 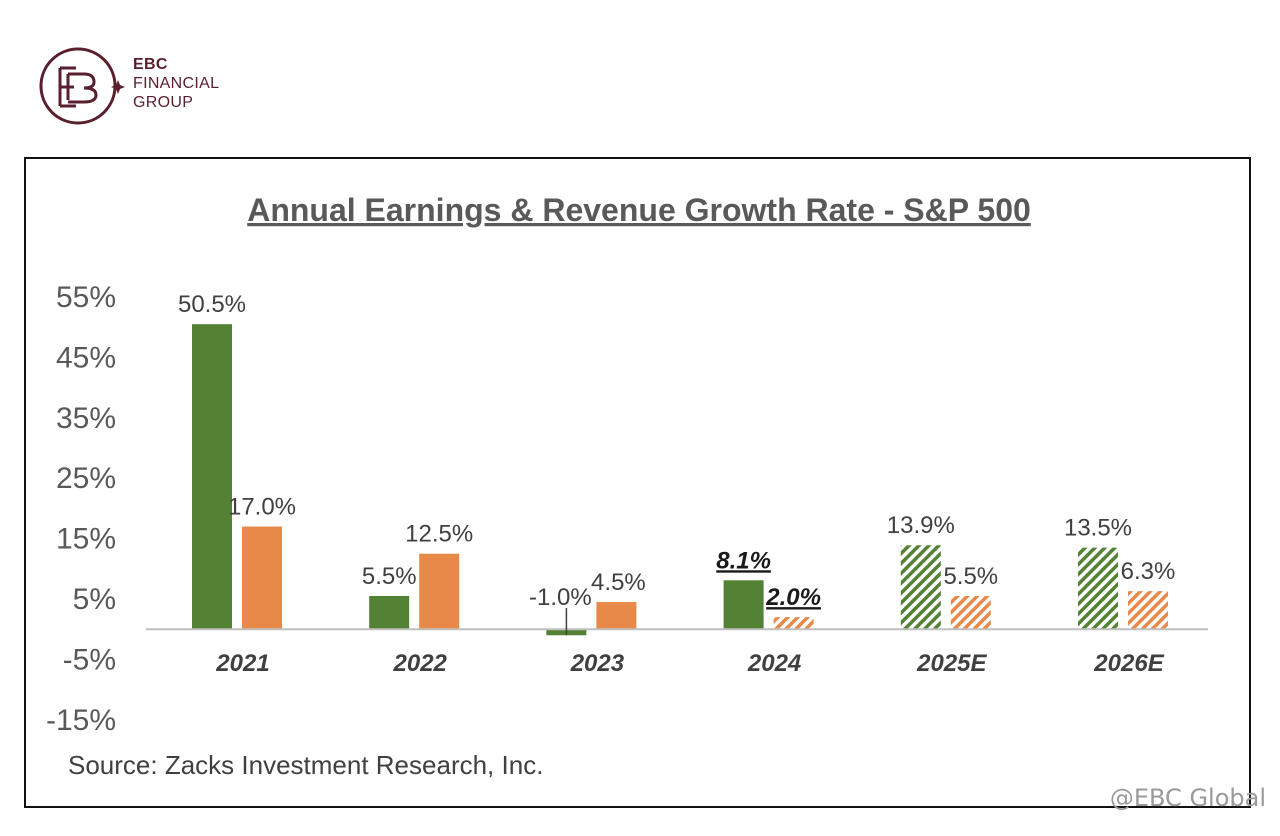 What do you see at coordinates (86, 478) in the screenshot?
I see `y-tick-label: 25%` at bounding box center [86, 478].